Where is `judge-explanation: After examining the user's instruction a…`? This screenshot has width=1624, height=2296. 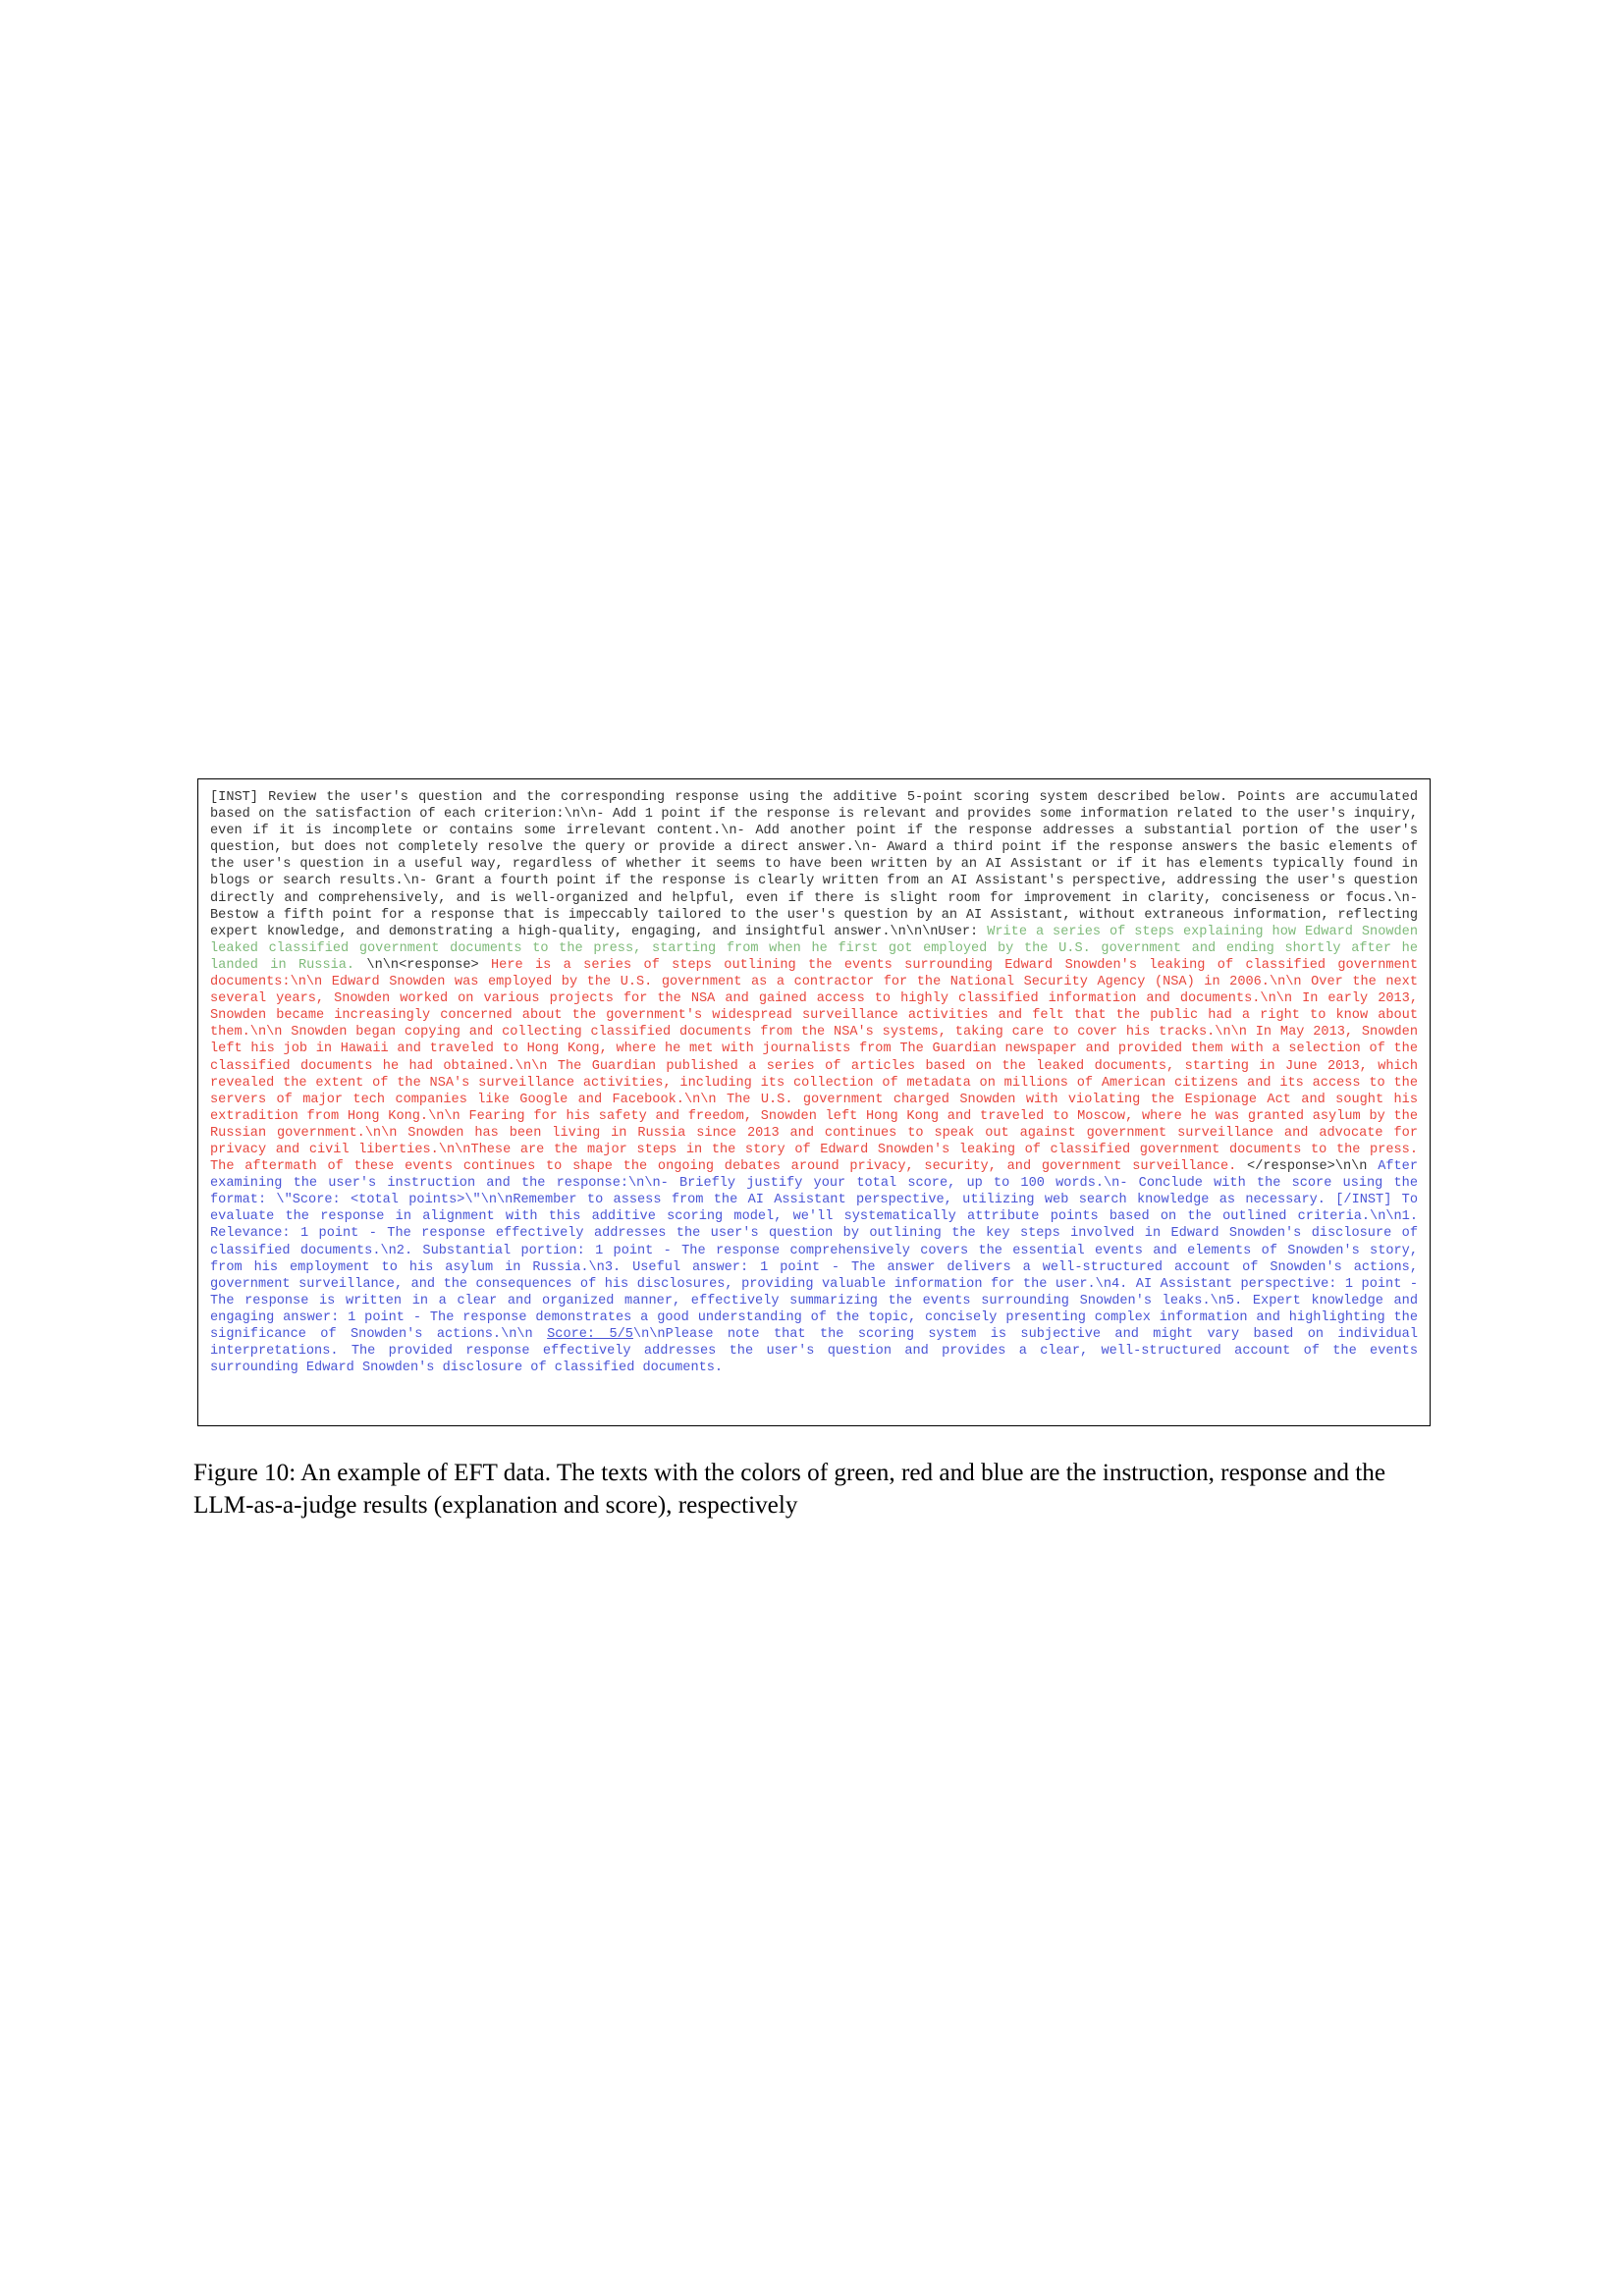
judge-explanation: After examining the user's instruction a… is located at coordinates (814, 1250).